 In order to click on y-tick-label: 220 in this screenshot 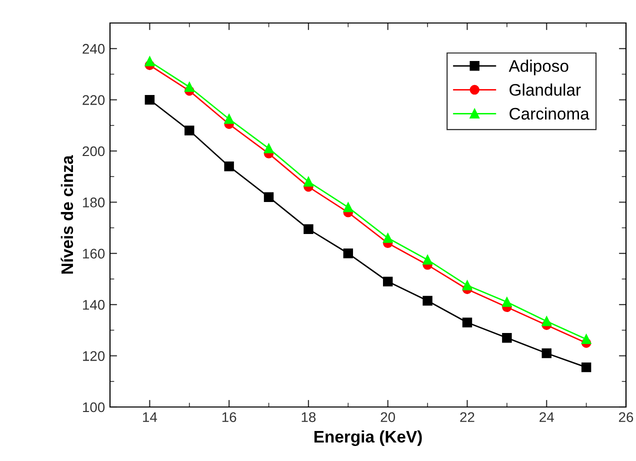, I will do `click(93, 100)`.